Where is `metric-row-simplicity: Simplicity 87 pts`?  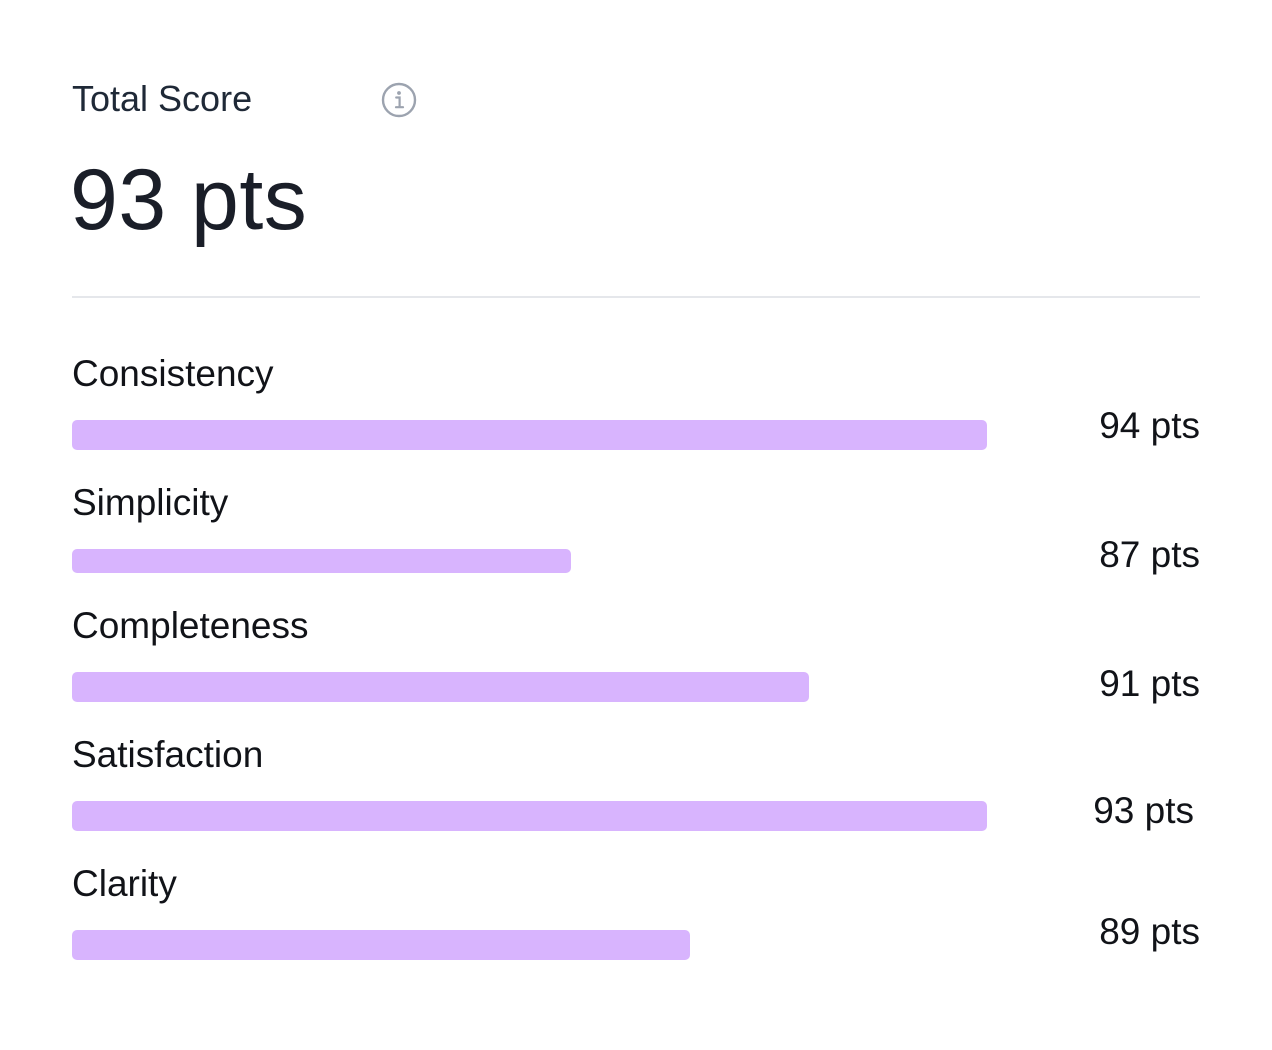
metric-row-simplicity: Simplicity 87 pts is located at coordinates (636, 536).